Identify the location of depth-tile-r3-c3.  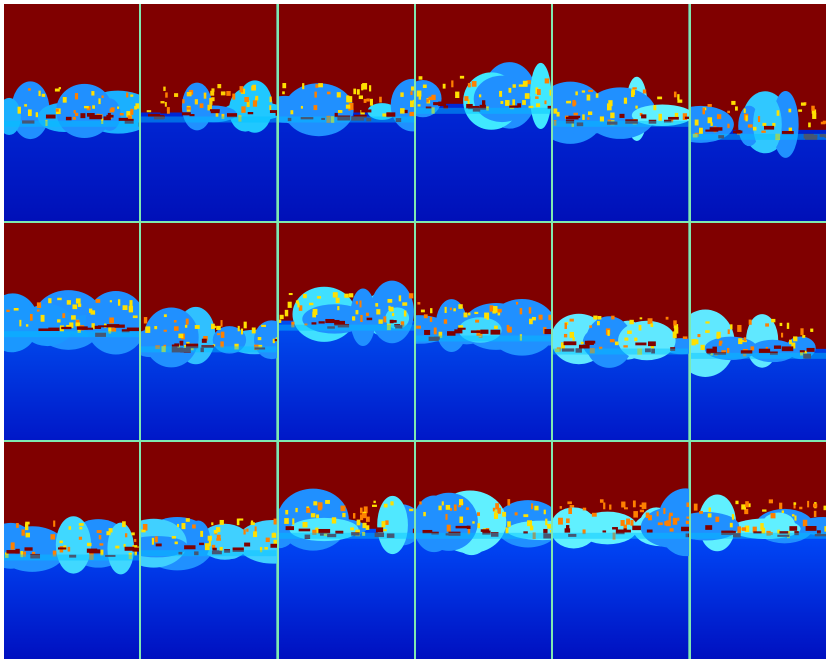
(346, 550).